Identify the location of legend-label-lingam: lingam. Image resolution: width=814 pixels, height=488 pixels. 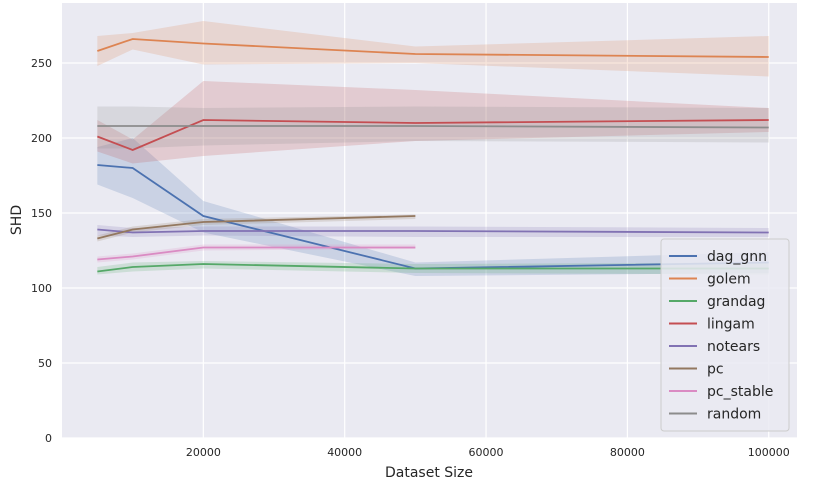
(731, 325).